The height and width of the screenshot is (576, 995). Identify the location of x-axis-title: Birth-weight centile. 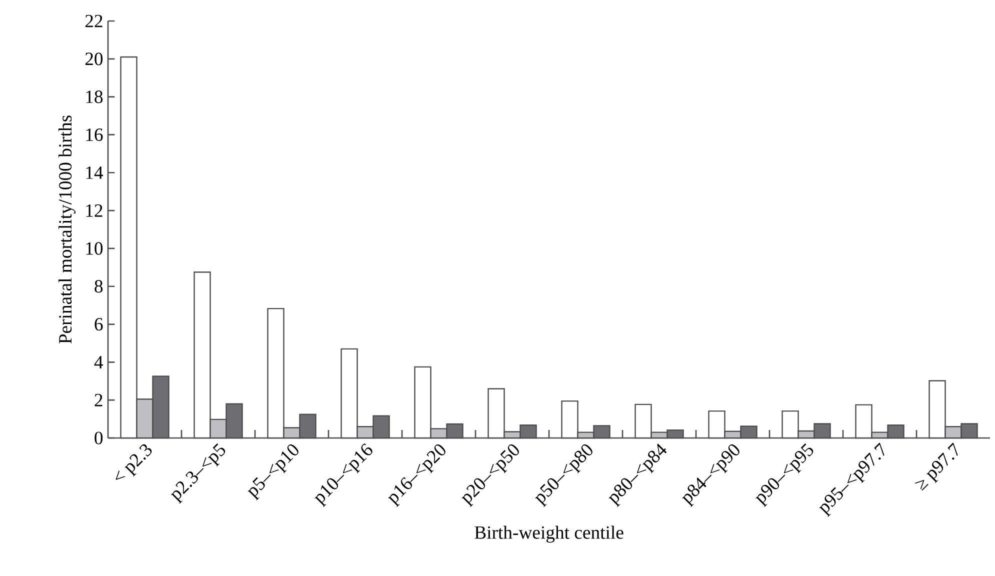
(549, 534).